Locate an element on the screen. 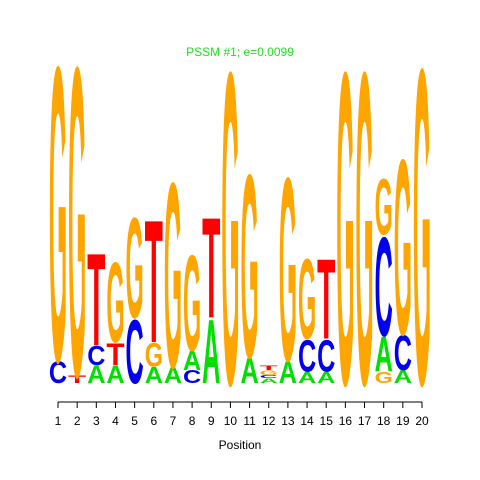 Image resolution: width=480 pixels, height=480 pixels. x-tick-label: 15 is located at coordinates (327, 421).